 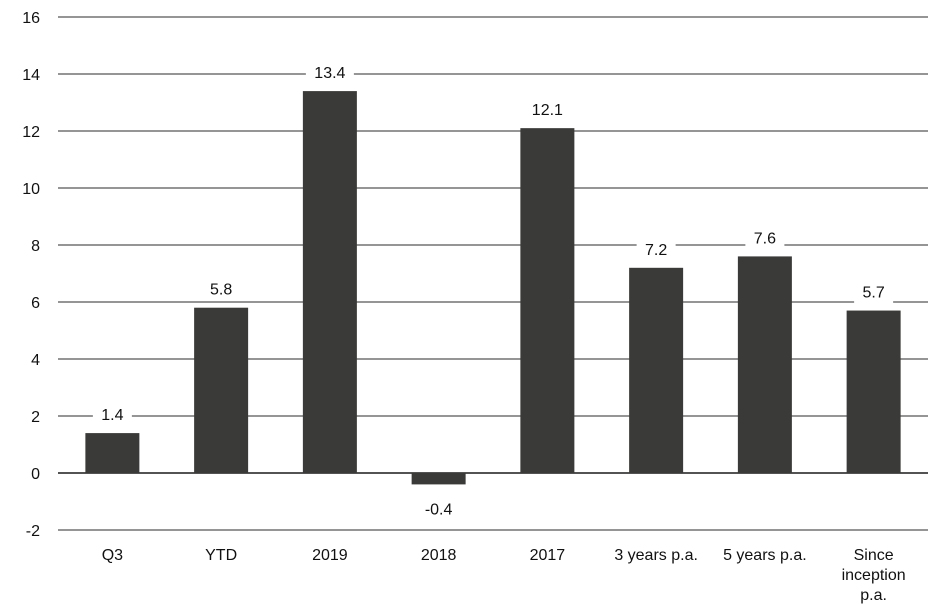 What do you see at coordinates (35, 246) in the screenshot?
I see `y-tick-label: 8` at bounding box center [35, 246].